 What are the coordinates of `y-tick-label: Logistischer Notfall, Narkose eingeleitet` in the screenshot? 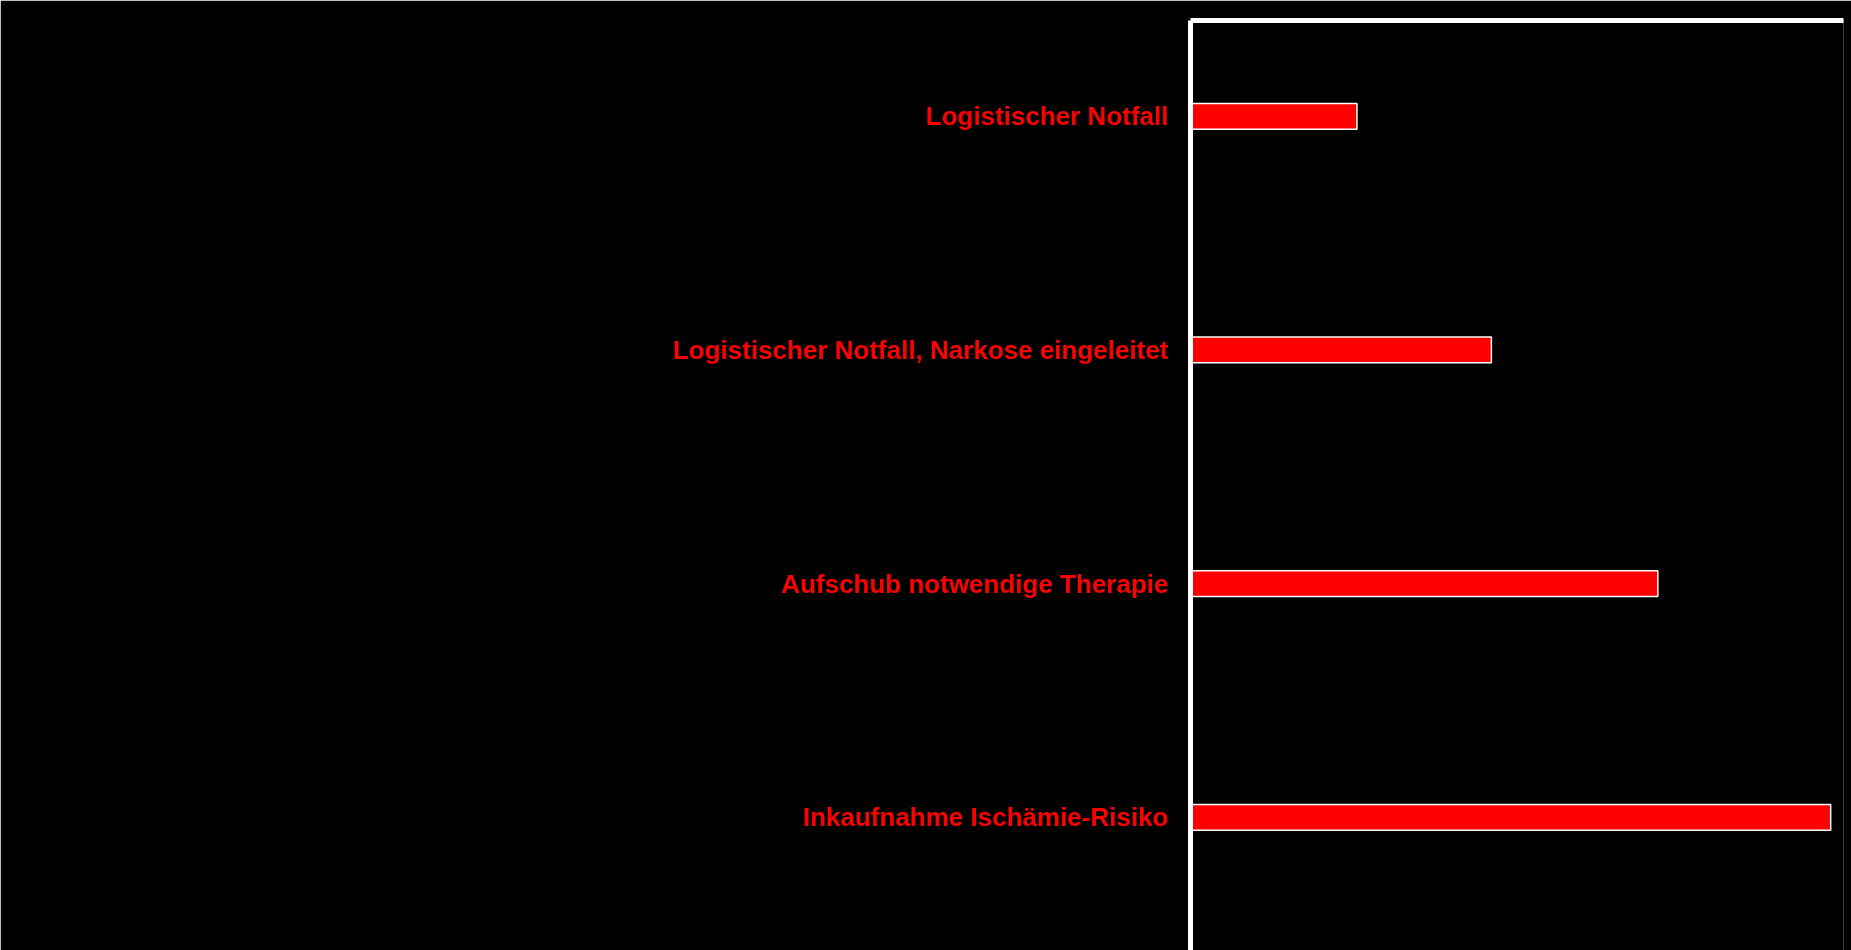 It's located at (920, 349).